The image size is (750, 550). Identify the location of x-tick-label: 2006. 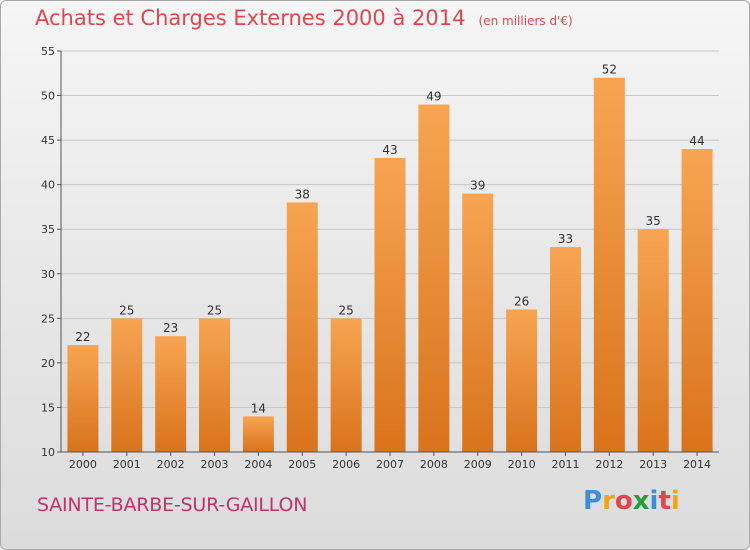
(346, 464).